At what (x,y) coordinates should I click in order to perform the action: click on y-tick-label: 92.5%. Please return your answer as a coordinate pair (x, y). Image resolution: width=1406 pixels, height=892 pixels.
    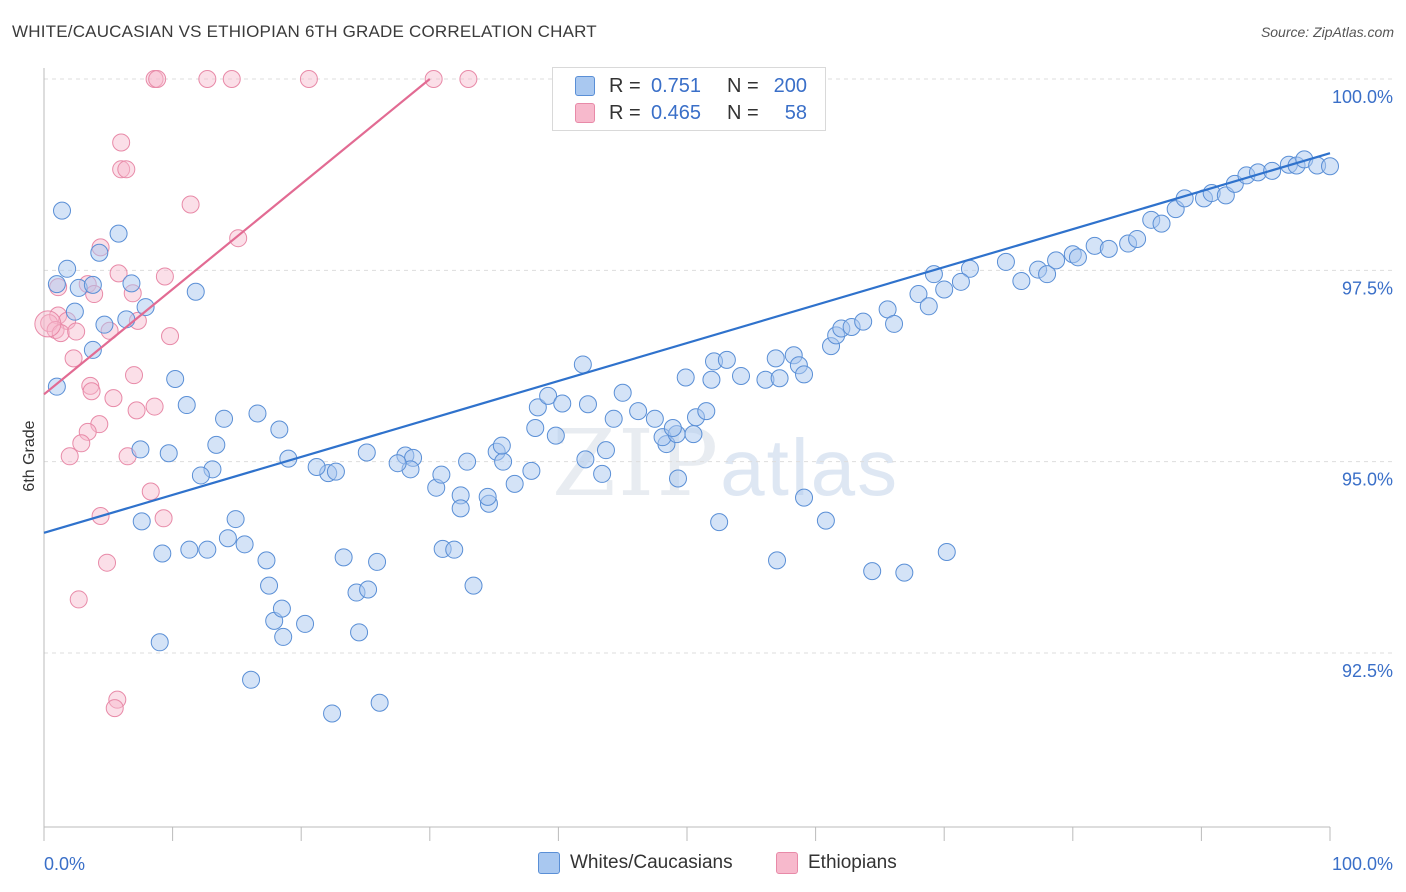
    Looking at the image, I should click on (1367, 671).